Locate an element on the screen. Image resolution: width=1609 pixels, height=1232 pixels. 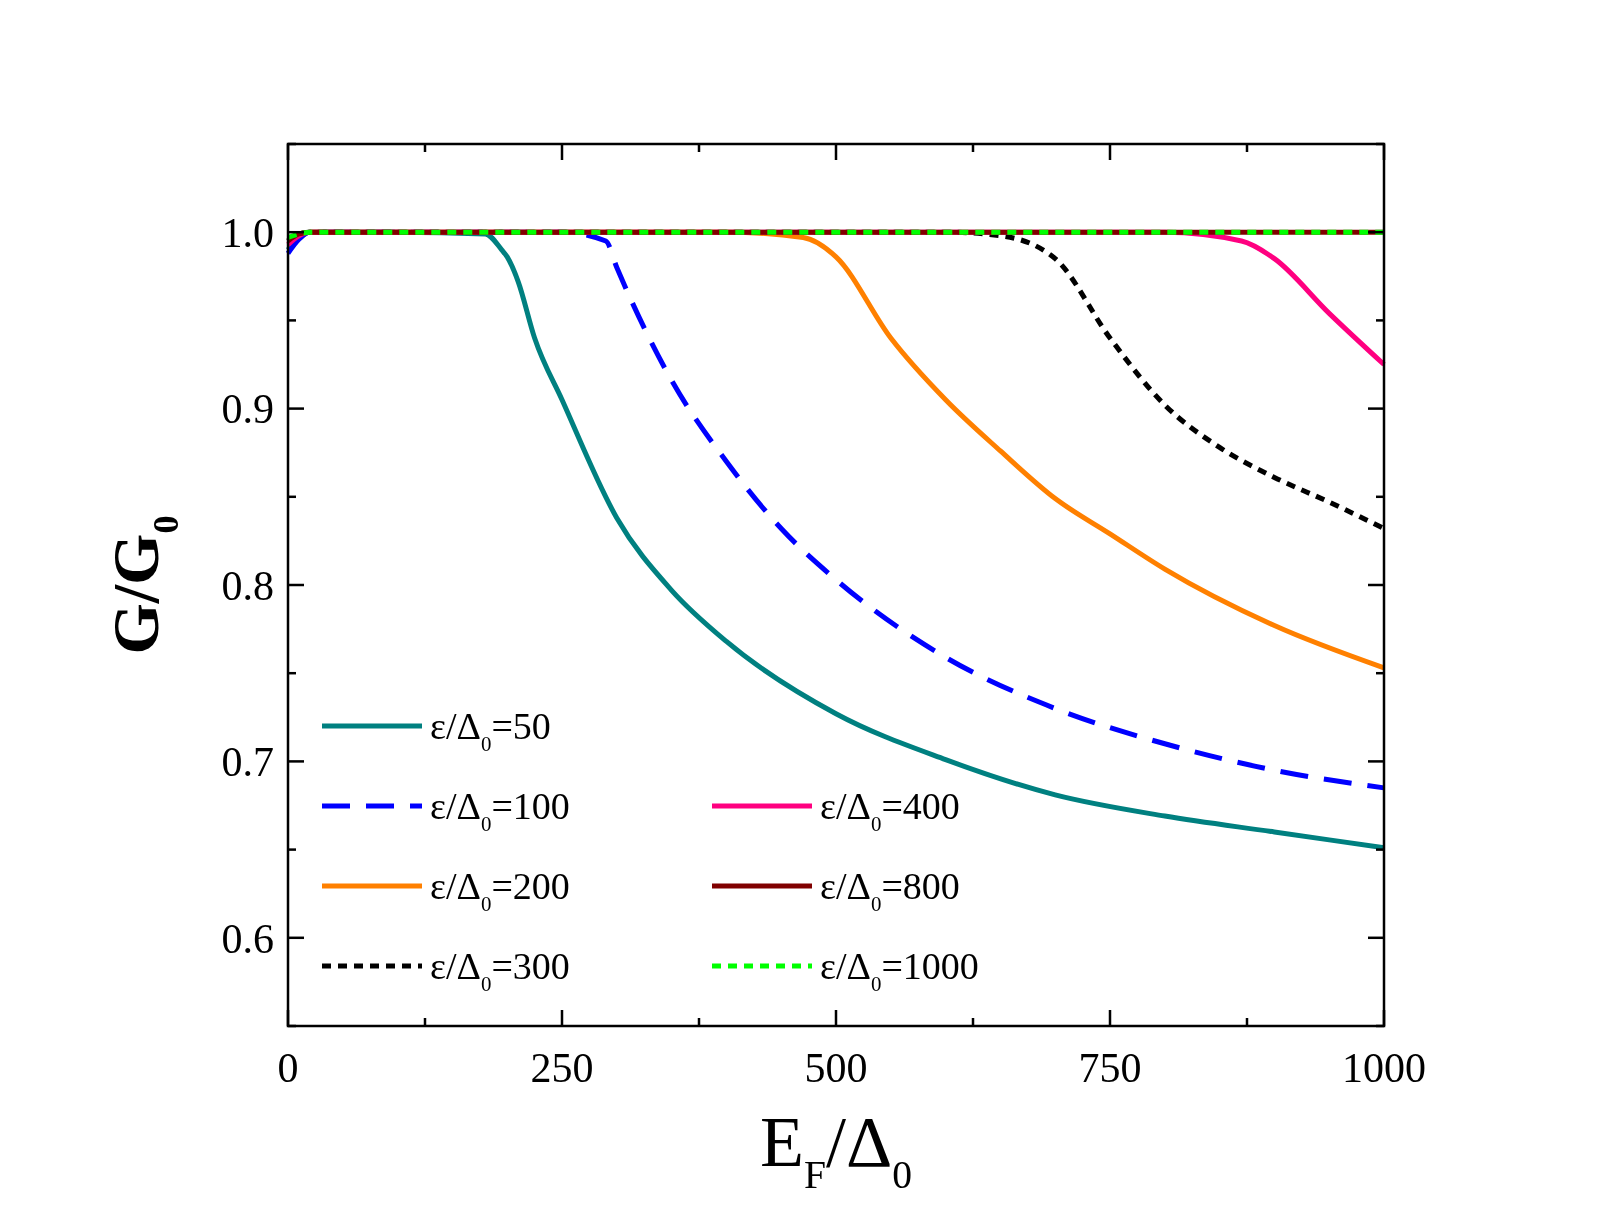
legend-label: ε/Δ$_{0}$=100 is located at coordinates (500, 811).